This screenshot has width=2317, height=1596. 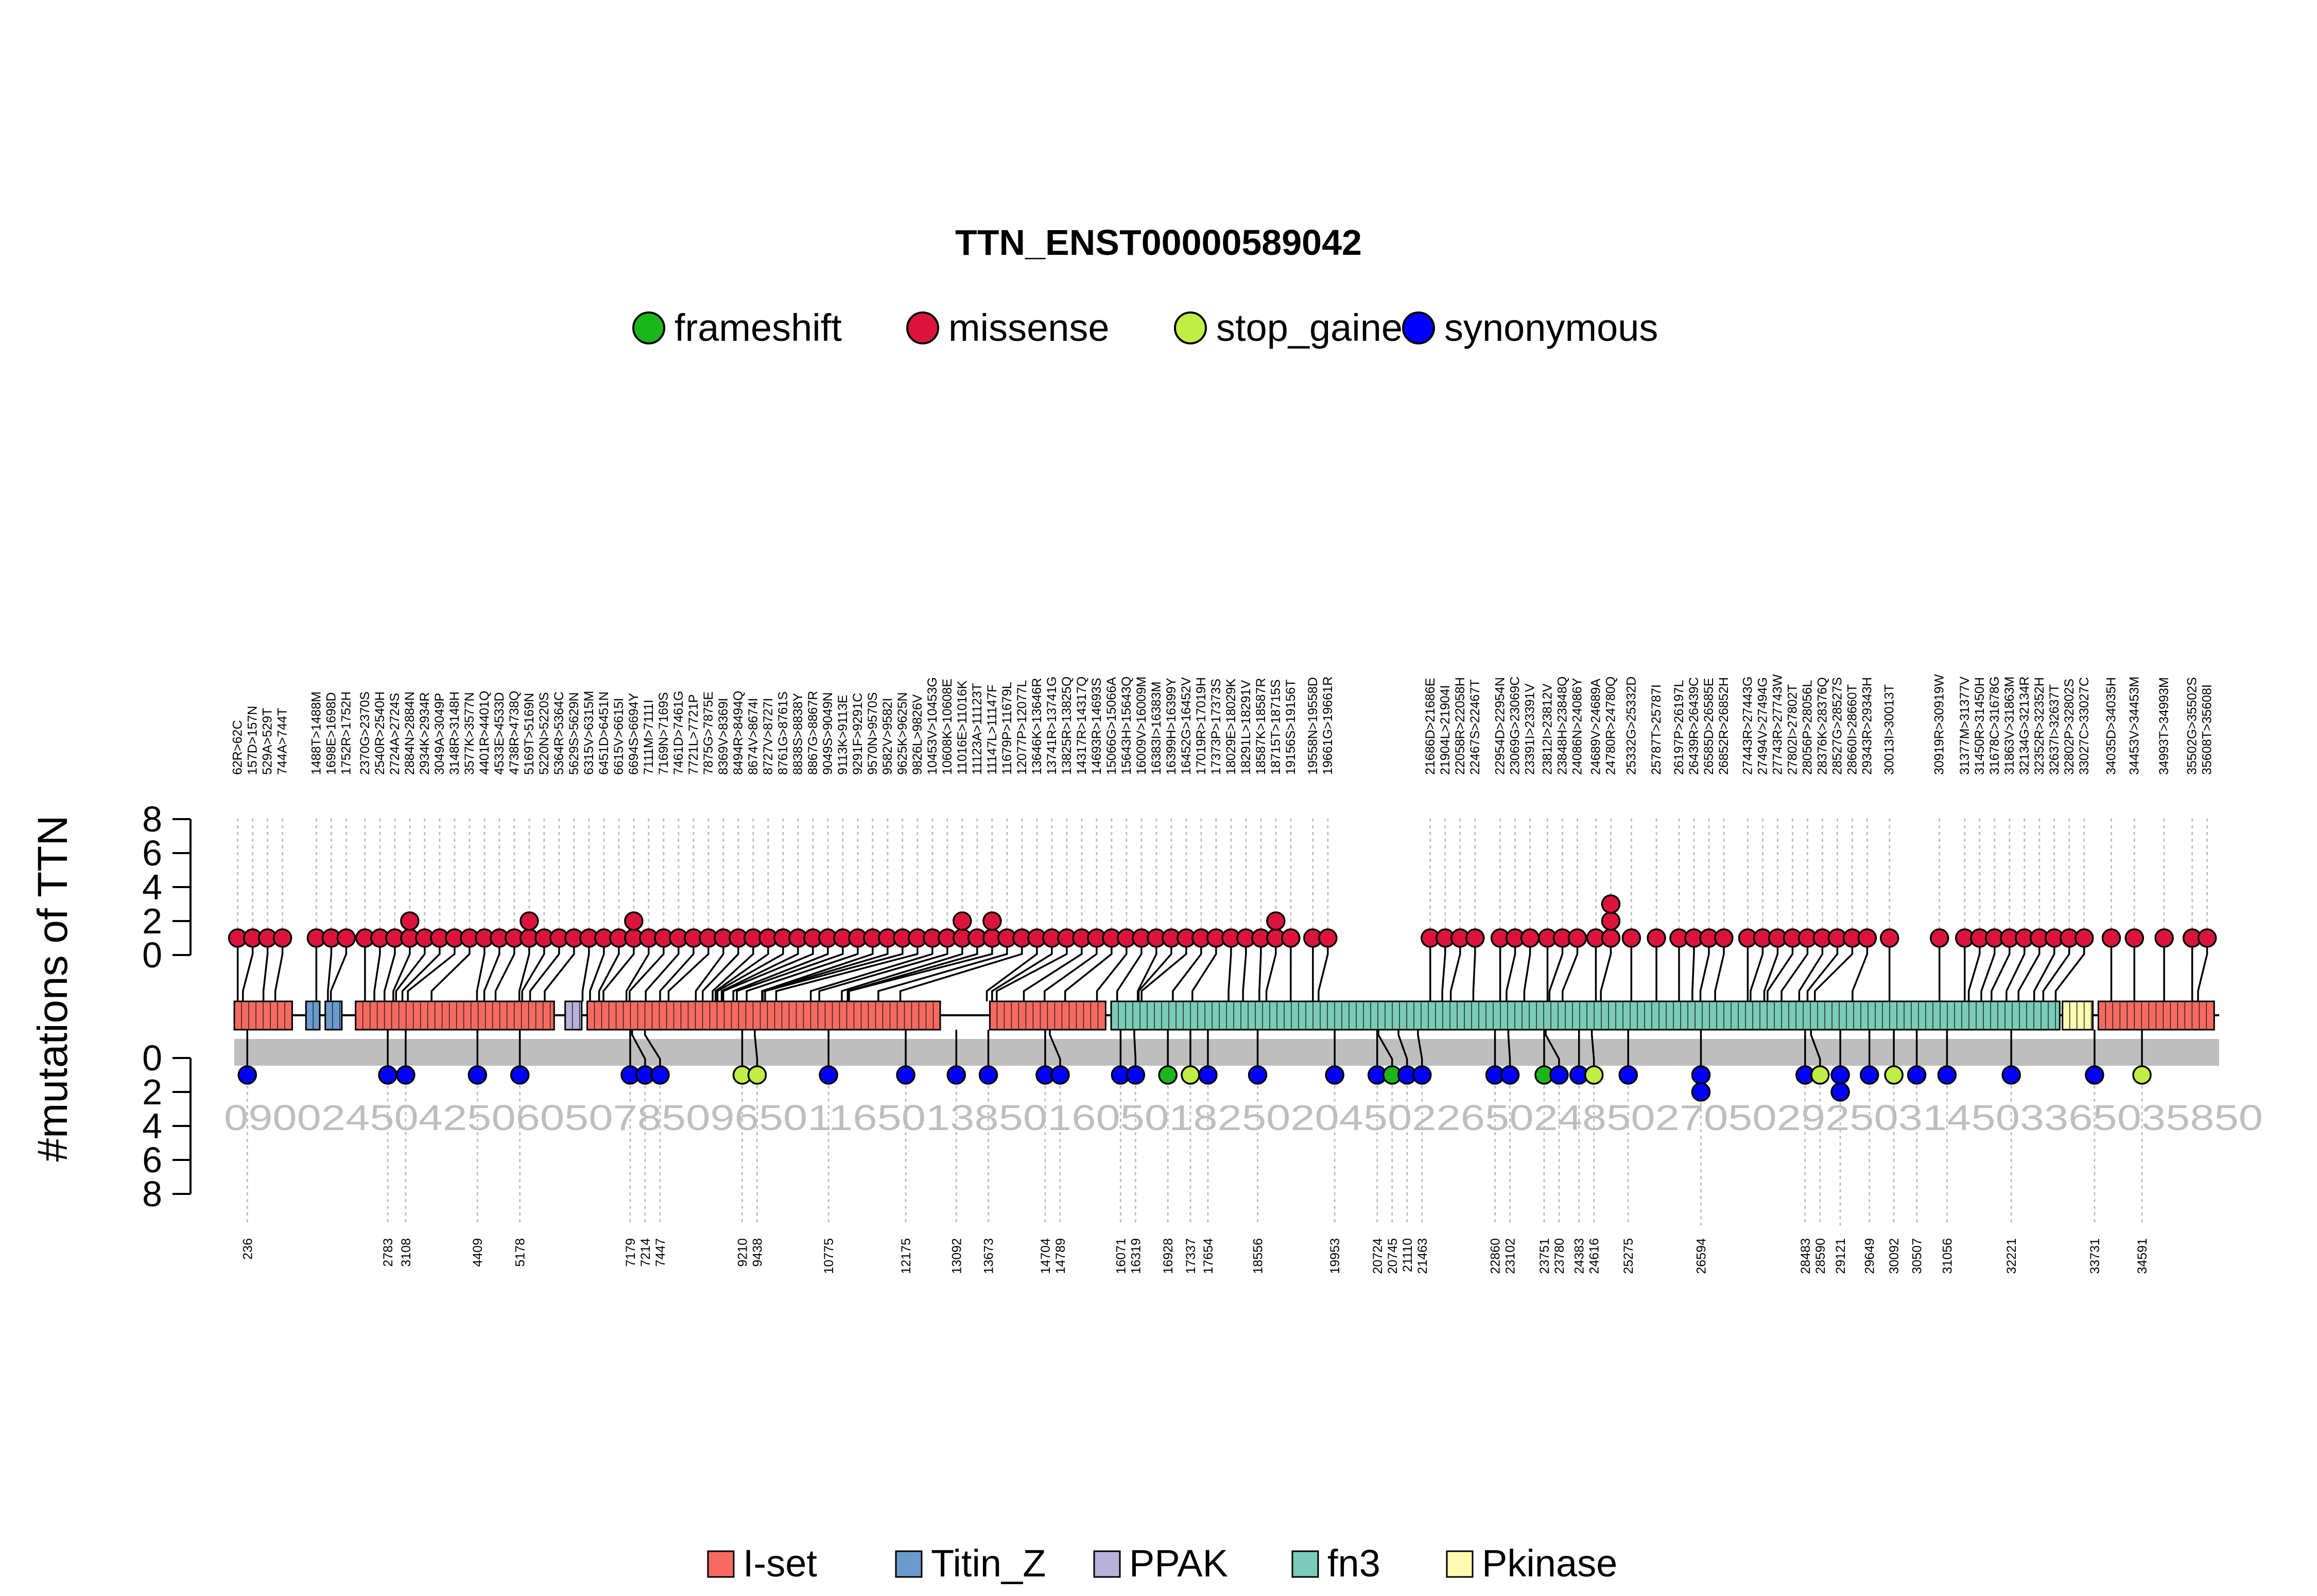 What do you see at coordinates (1544, 1152) in the screenshot?
I see `mutation-lower-23751: 23751` at bounding box center [1544, 1152].